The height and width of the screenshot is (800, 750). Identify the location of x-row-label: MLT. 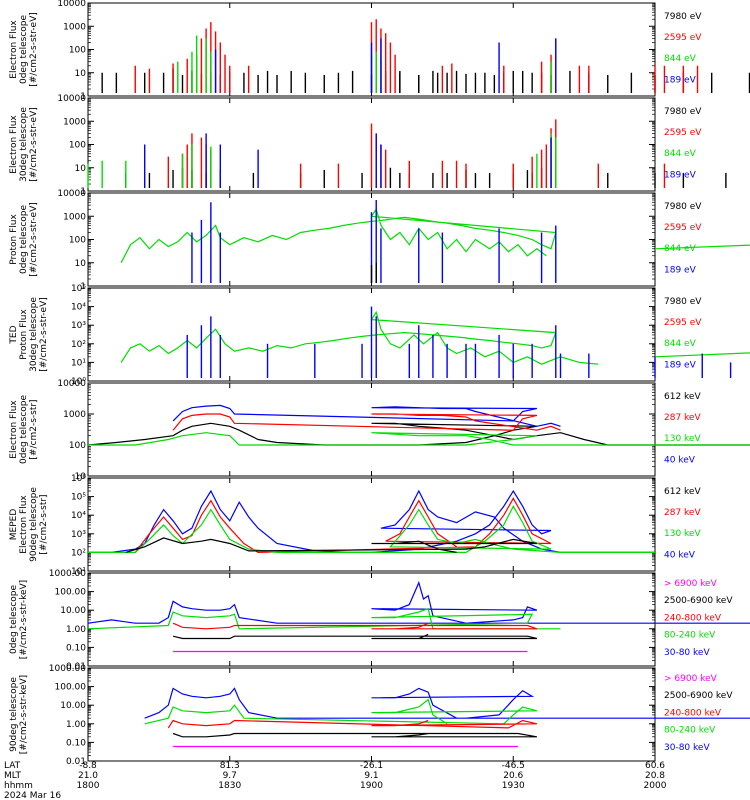
(13, 776).